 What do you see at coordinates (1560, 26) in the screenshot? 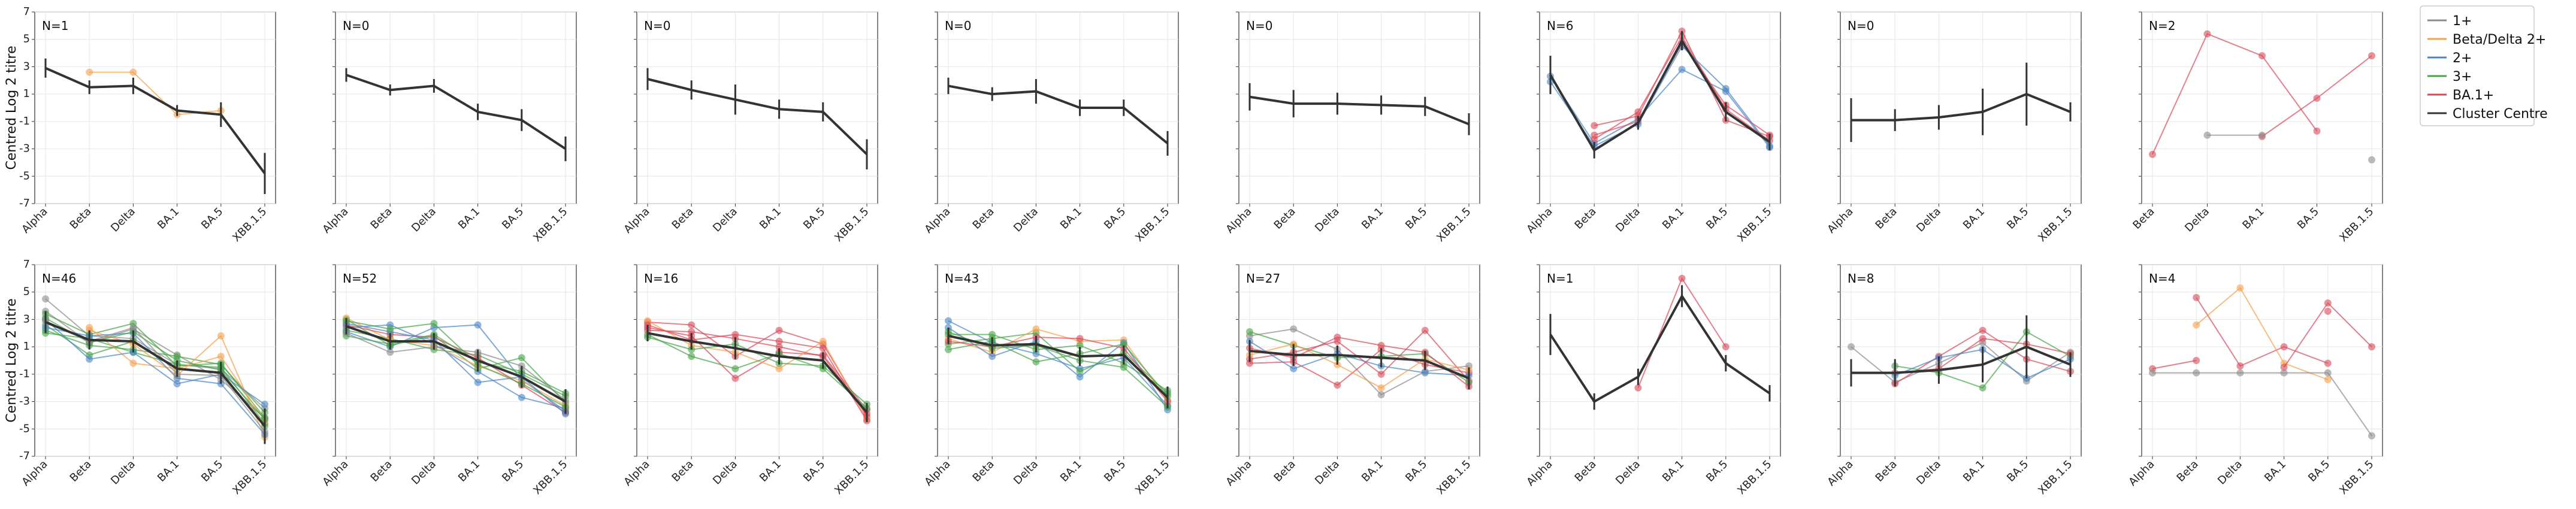
I see `n-count-label: N=6` at bounding box center [1560, 26].